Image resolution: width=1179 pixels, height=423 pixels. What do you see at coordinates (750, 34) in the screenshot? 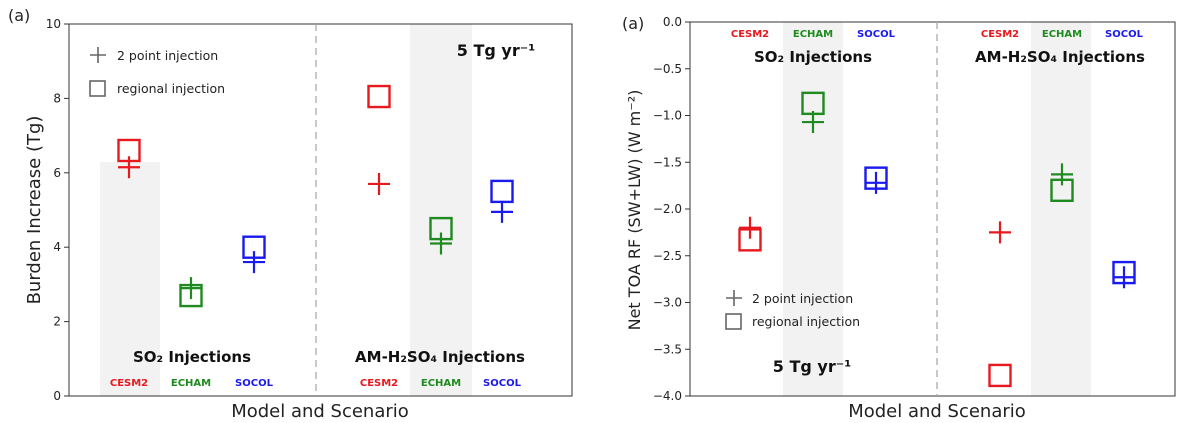
I see `right-model-label-cesm2-so2: CESM2` at bounding box center [750, 34].